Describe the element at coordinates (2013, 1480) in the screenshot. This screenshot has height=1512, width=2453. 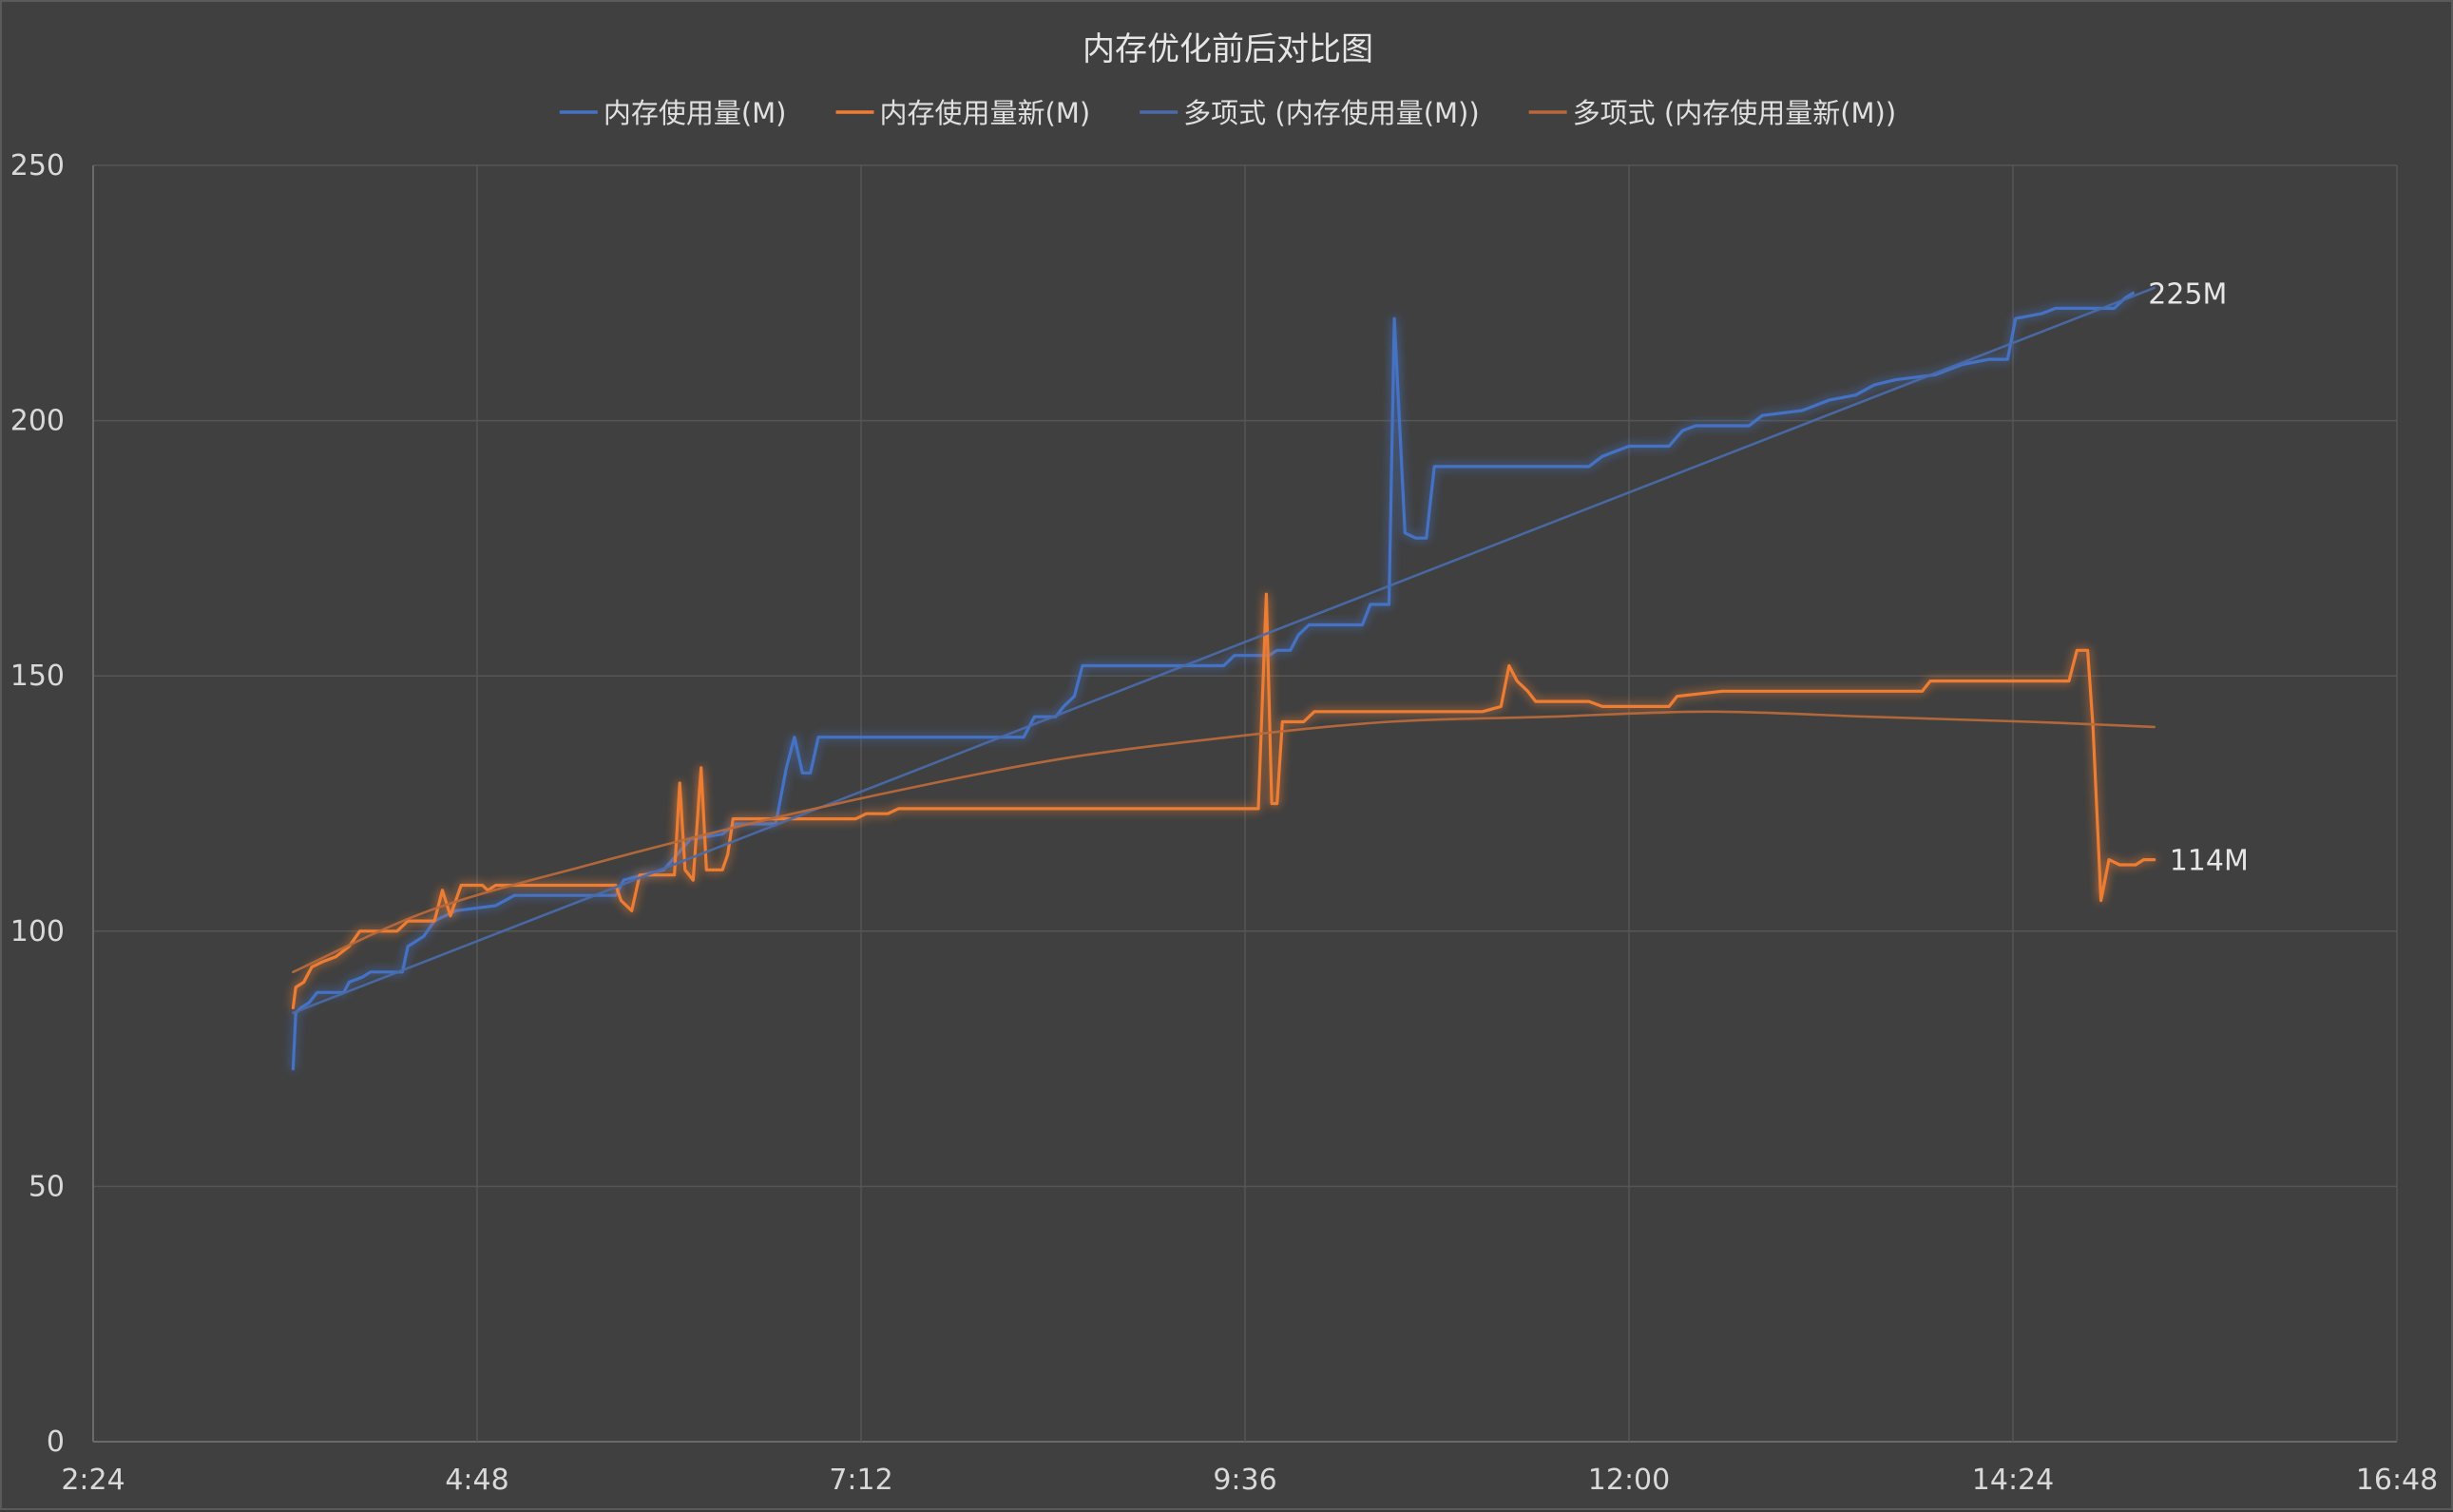
I see `x-tick-label: 14:24` at that location.